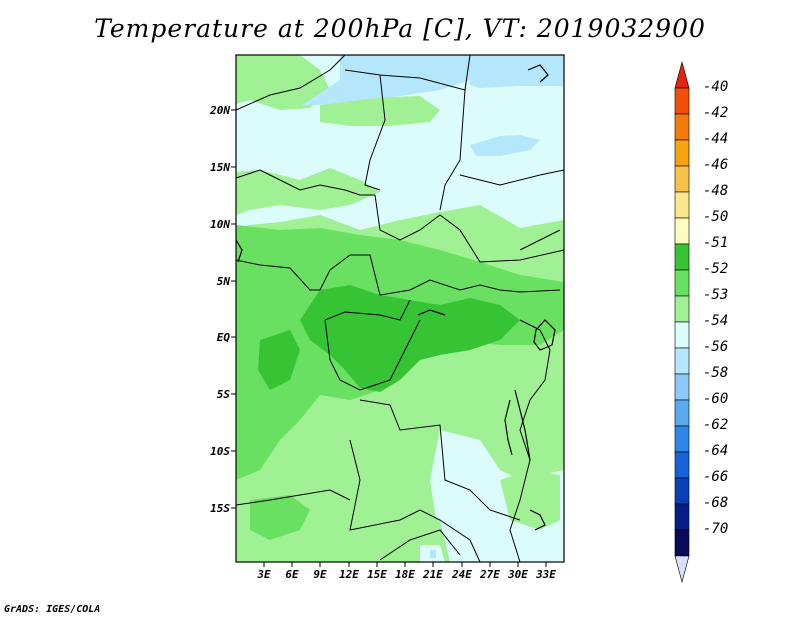 The height and width of the screenshot is (618, 800). What do you see at coordinates (518, 574) in the screenshot?
I see `lon-label-30e: 30E` at bounding box center [518, 574].